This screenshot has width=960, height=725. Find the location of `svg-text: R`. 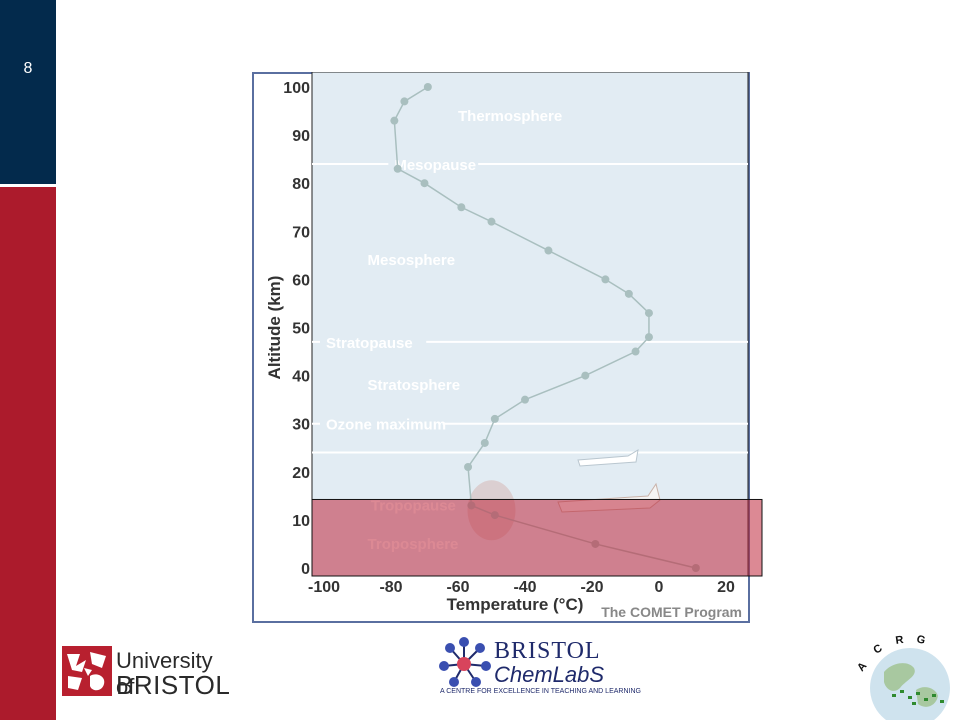

svg-text: R is located at coordinates (900, 640).